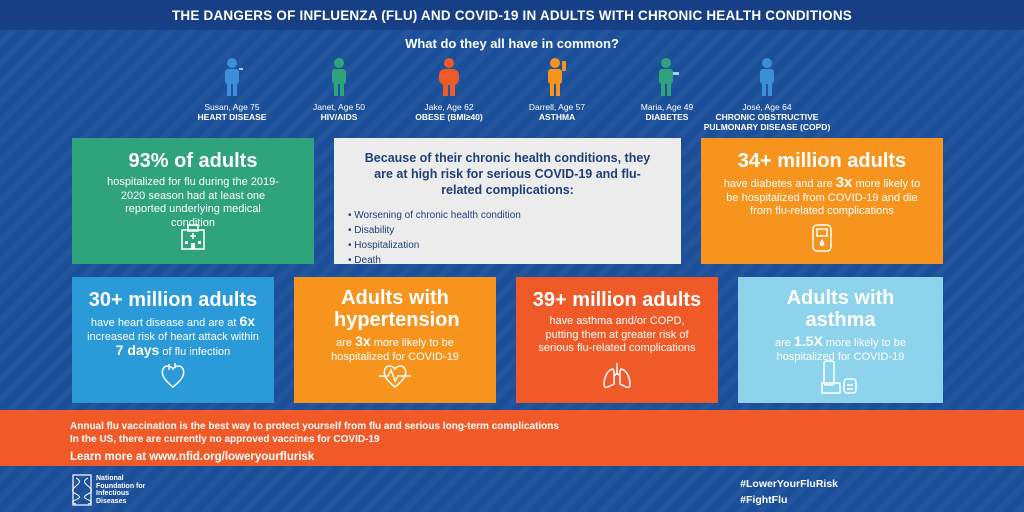 The height and width of the screenshot is (512, 1024). I want to click on card-emphasis: 1.5X, so click(808, 341).